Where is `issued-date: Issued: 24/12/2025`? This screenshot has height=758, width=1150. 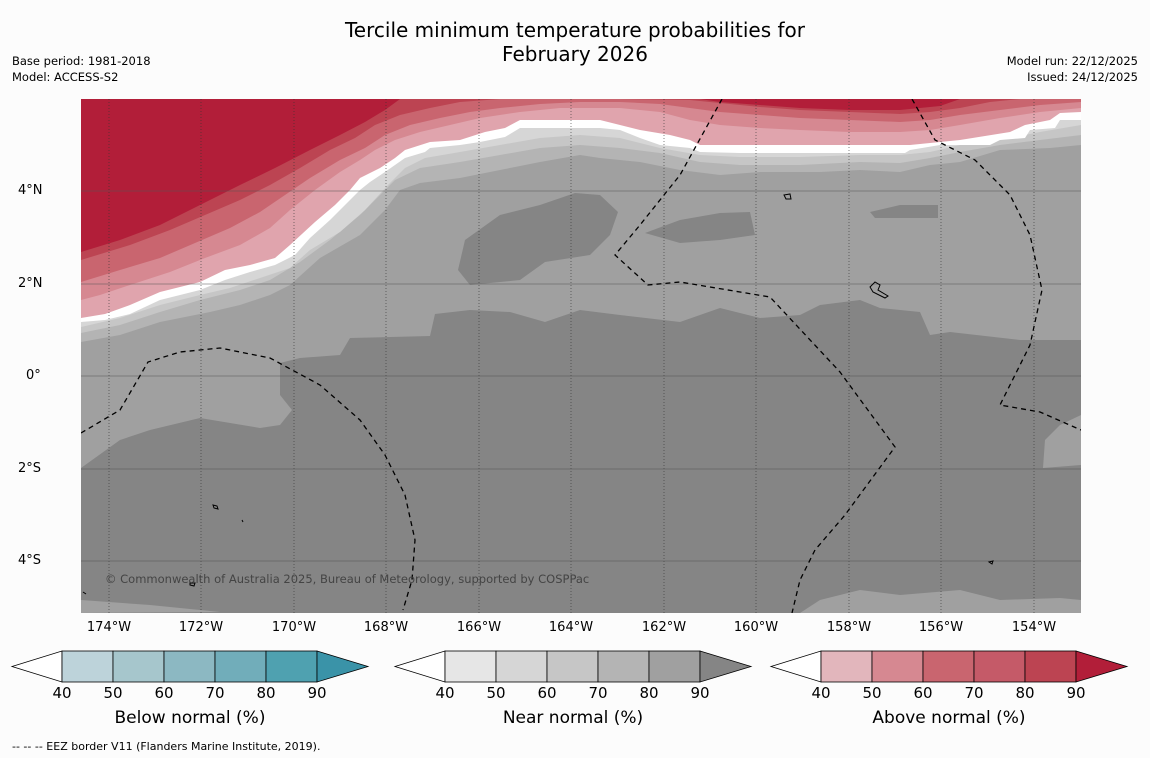 issued-date: Issued: 24/12/2025 is located at coordinates (1082, 77).